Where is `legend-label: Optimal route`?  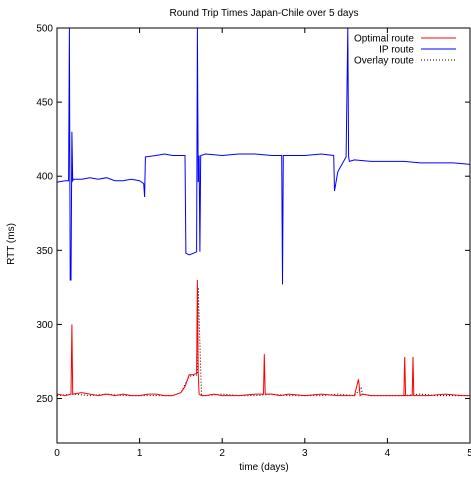
legend-label: Optimal route is located at coordinates (384, 39).